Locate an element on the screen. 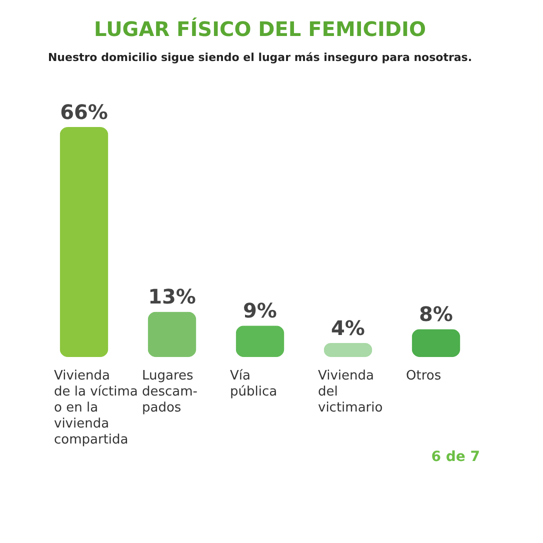  chart-title: LUGAR FÍSICO DEL FEMICIDIO is located at coordinates (260, 29).